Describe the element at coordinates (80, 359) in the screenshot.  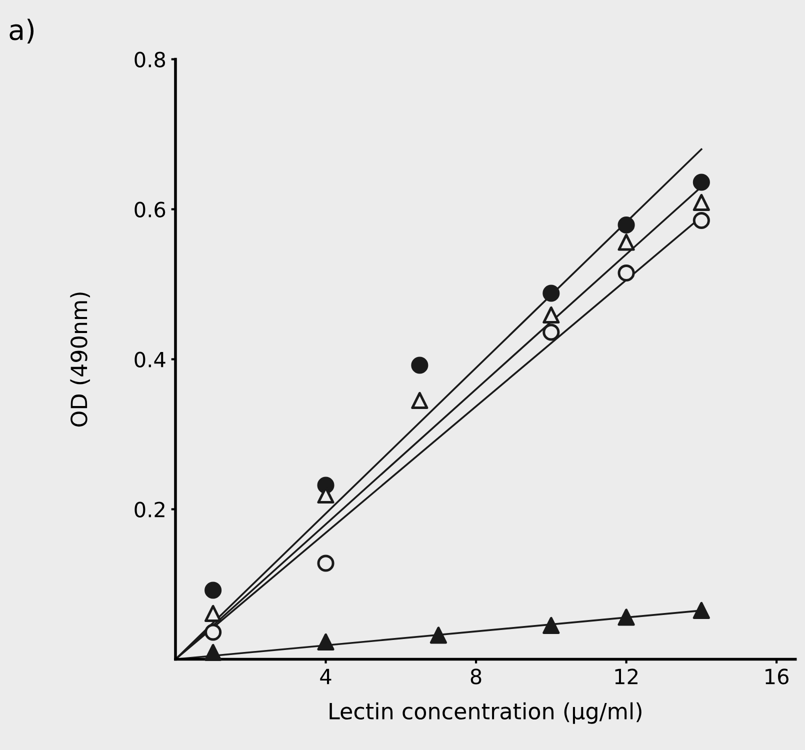
I see `y-axis-title: OD (490nm)` at that location.